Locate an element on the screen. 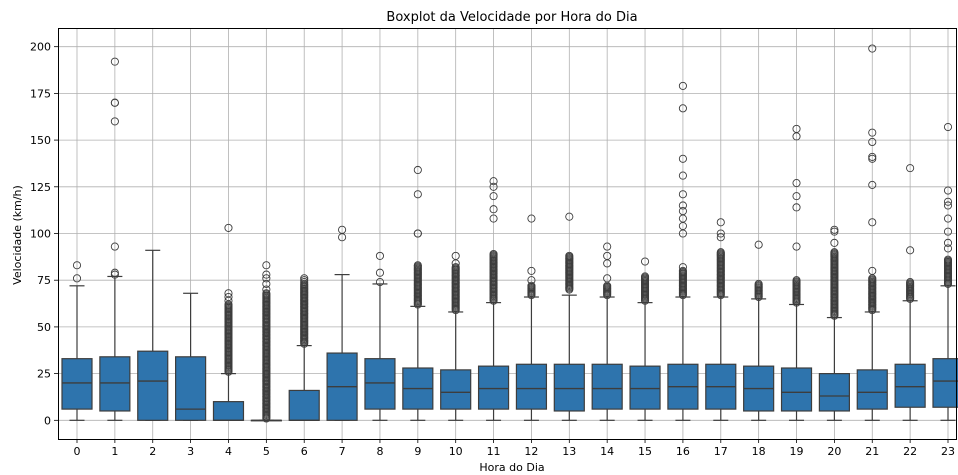 The width and height of the screenshot is (958, 475). x-tick-label: 8 is located at coordinates (379, 451).